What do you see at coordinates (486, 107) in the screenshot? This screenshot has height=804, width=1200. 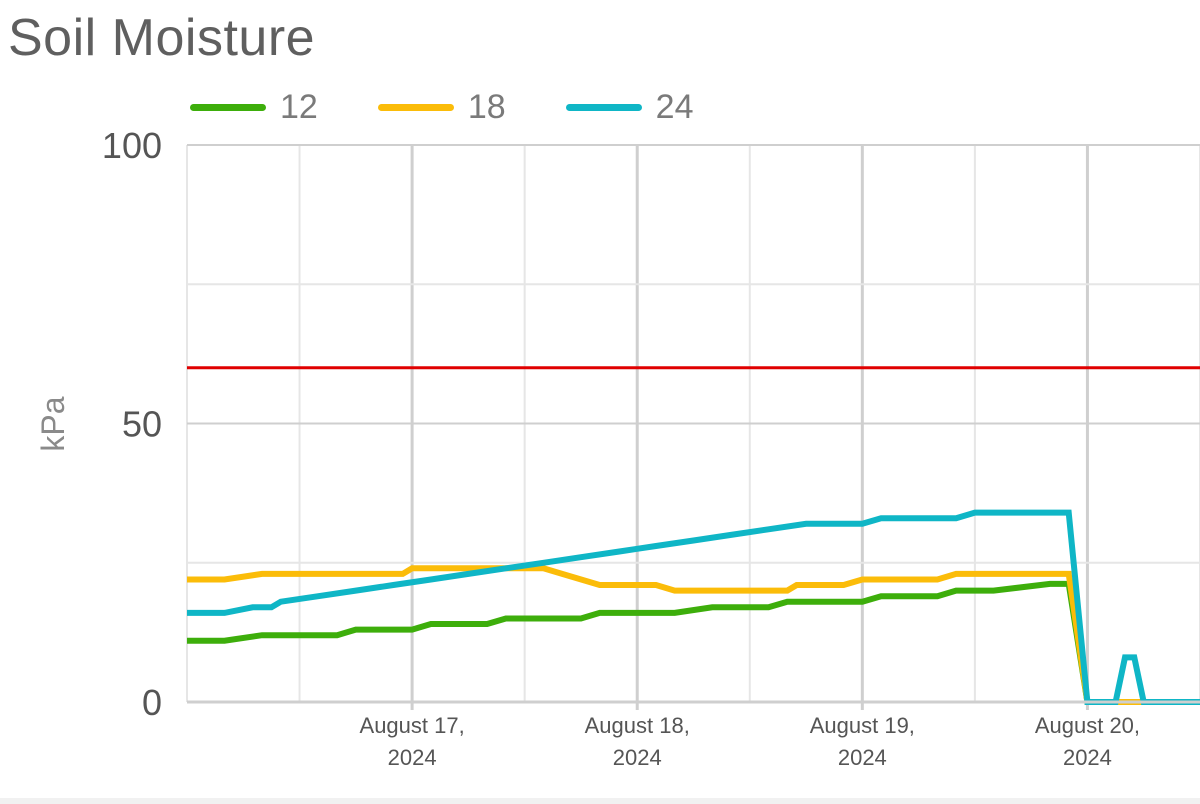 I see `legend-label-18: 18` at bounding box center [486, 107].